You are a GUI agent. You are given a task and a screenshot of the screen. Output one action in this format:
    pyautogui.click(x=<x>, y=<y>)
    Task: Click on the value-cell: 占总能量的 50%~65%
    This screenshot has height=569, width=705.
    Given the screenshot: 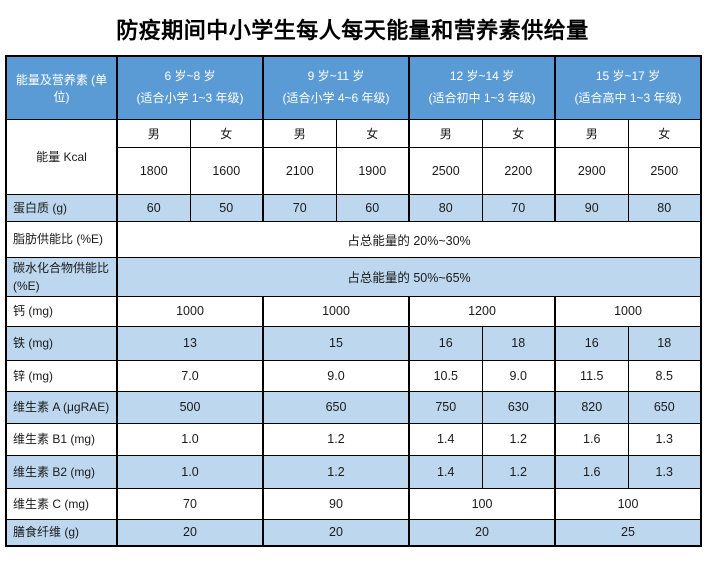 What is the action you would take?
    pyautogui.click(x=409, y=276)
    